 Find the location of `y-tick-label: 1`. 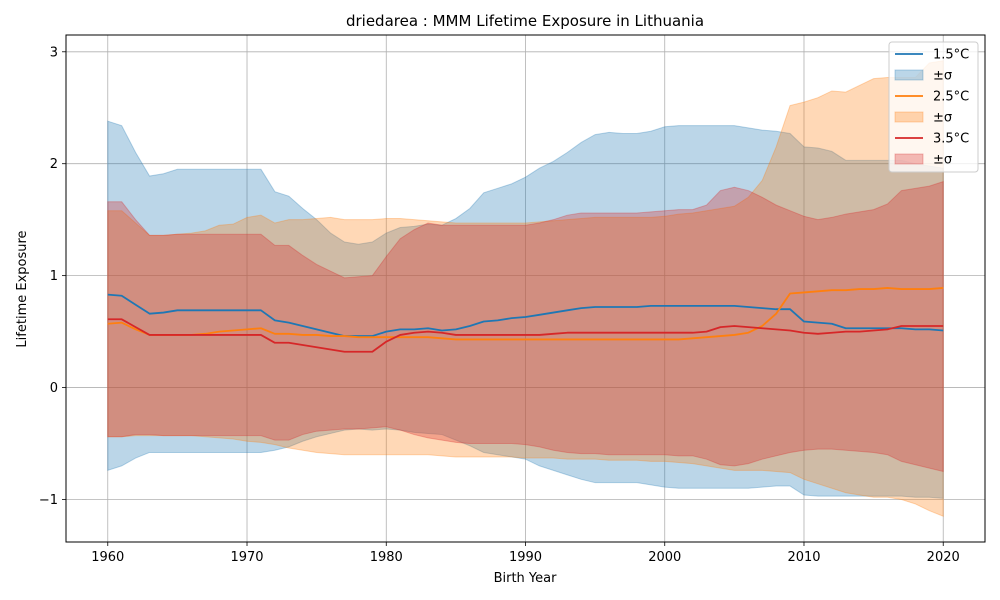

y-tick-label: 1 is located at coordinates (54, 276).